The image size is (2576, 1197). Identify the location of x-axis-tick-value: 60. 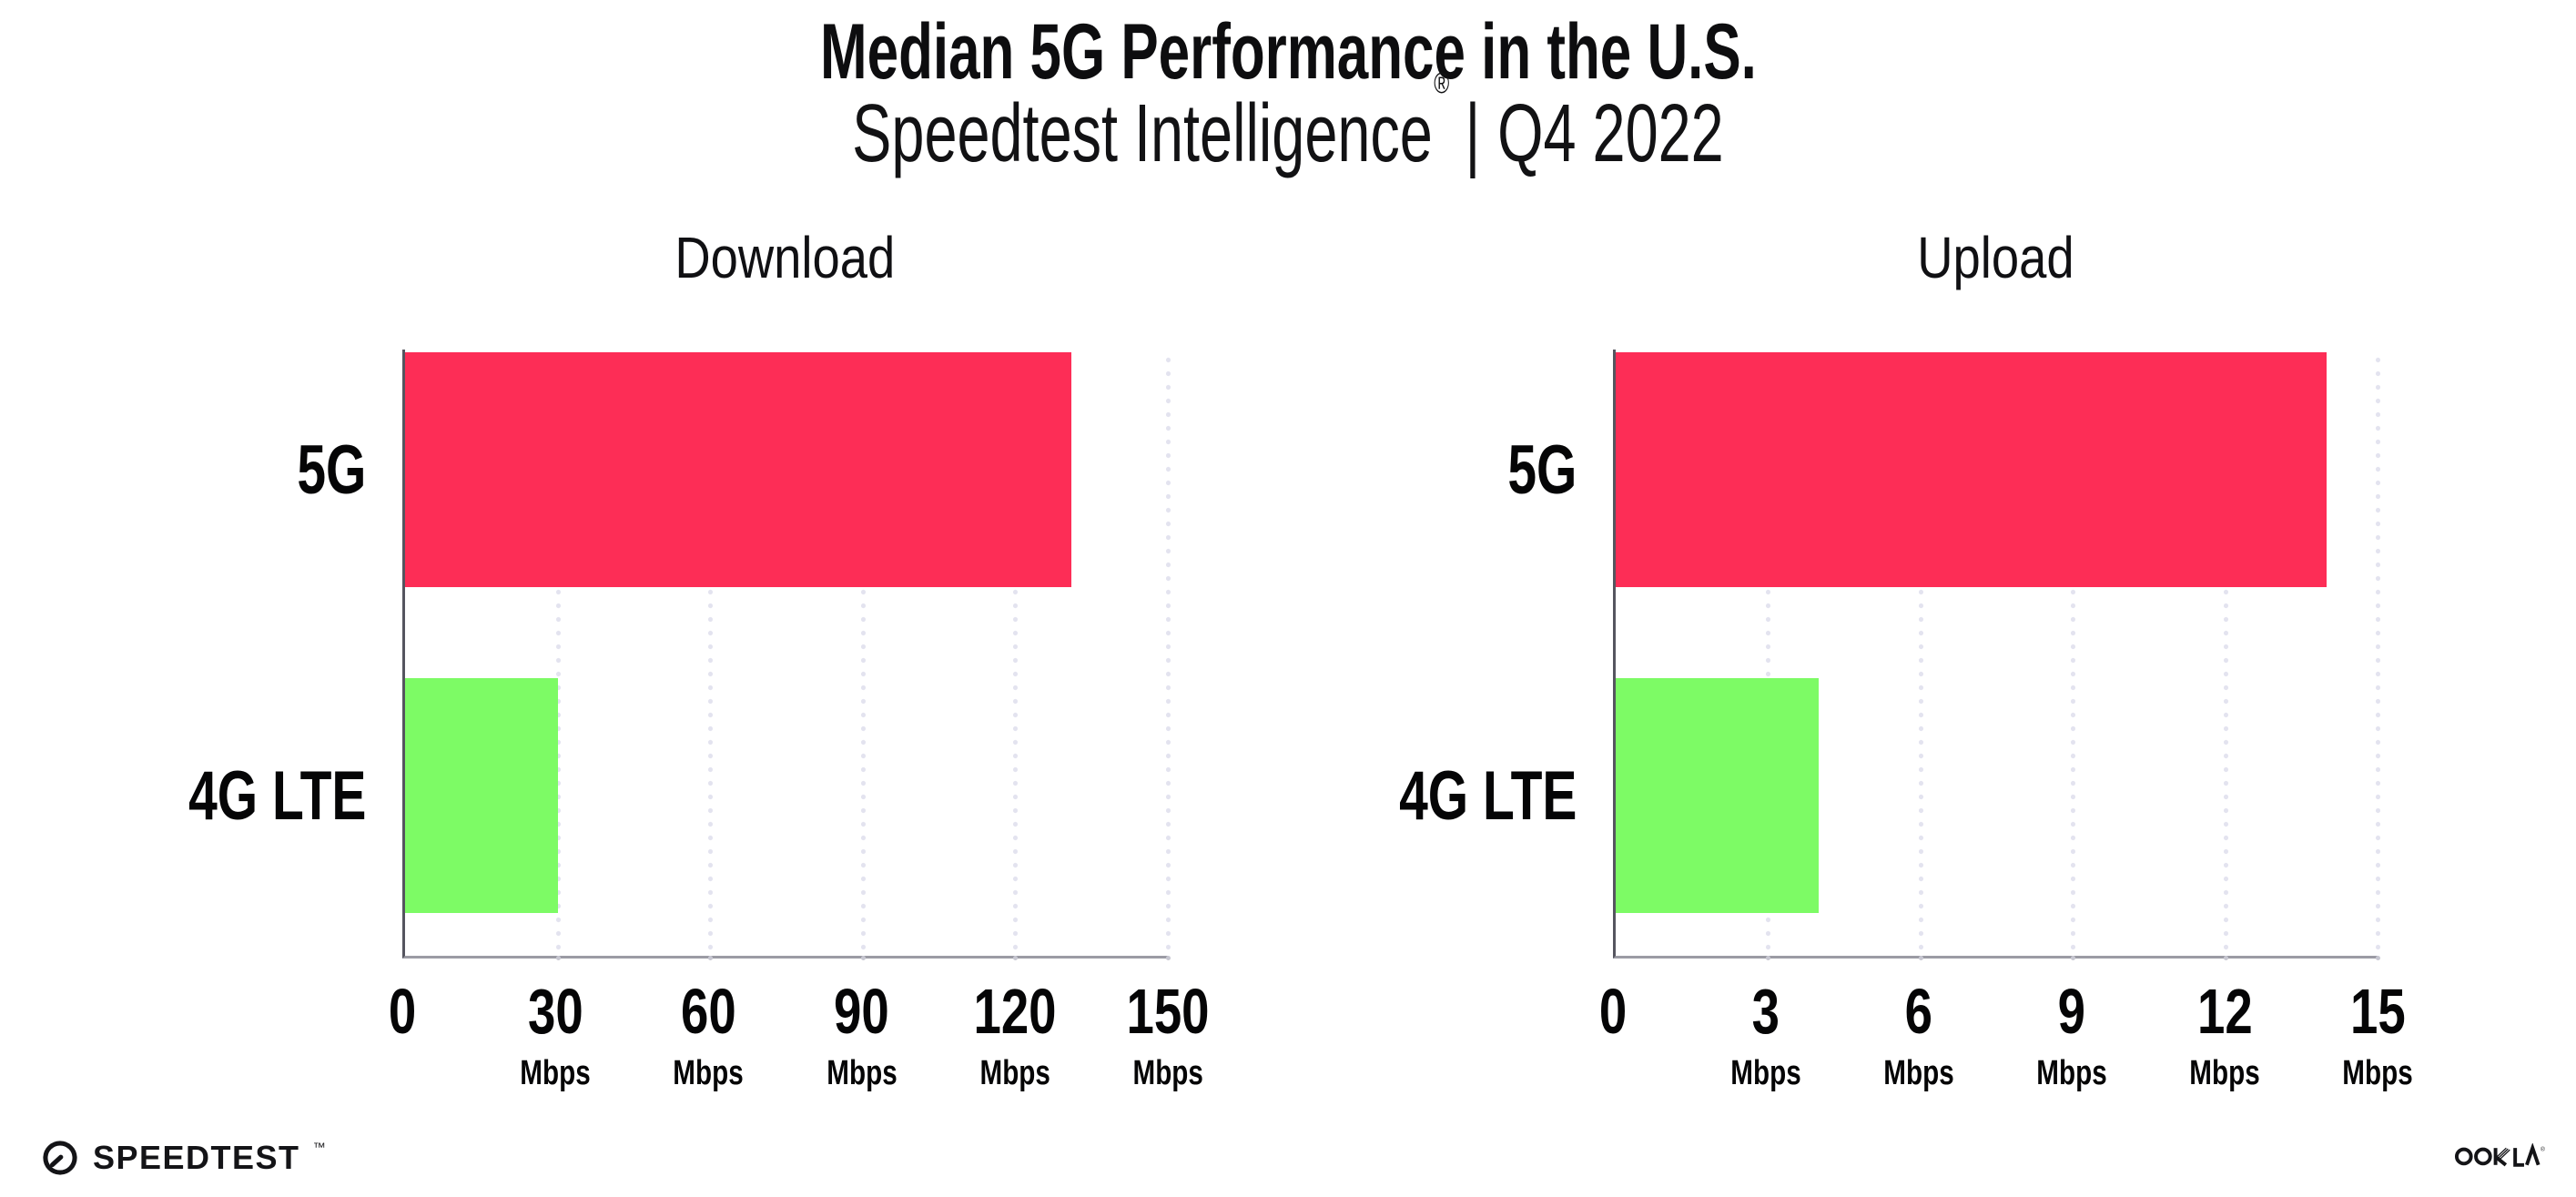
(708, 1011).